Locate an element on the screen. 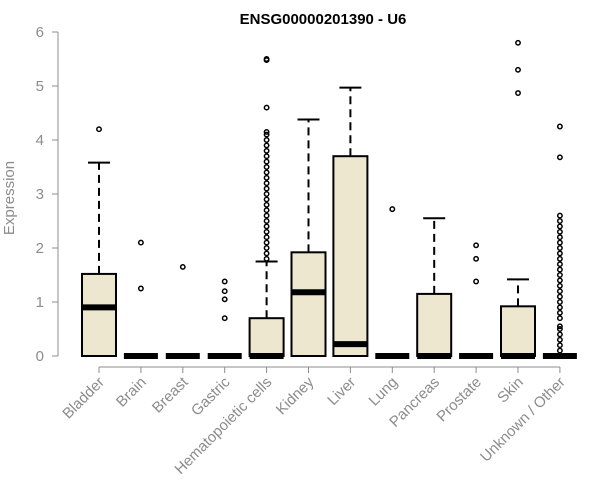 The width and height of the screenshot is (600, 500). y-tick-label: 6 is located at coordinates (40, 32).